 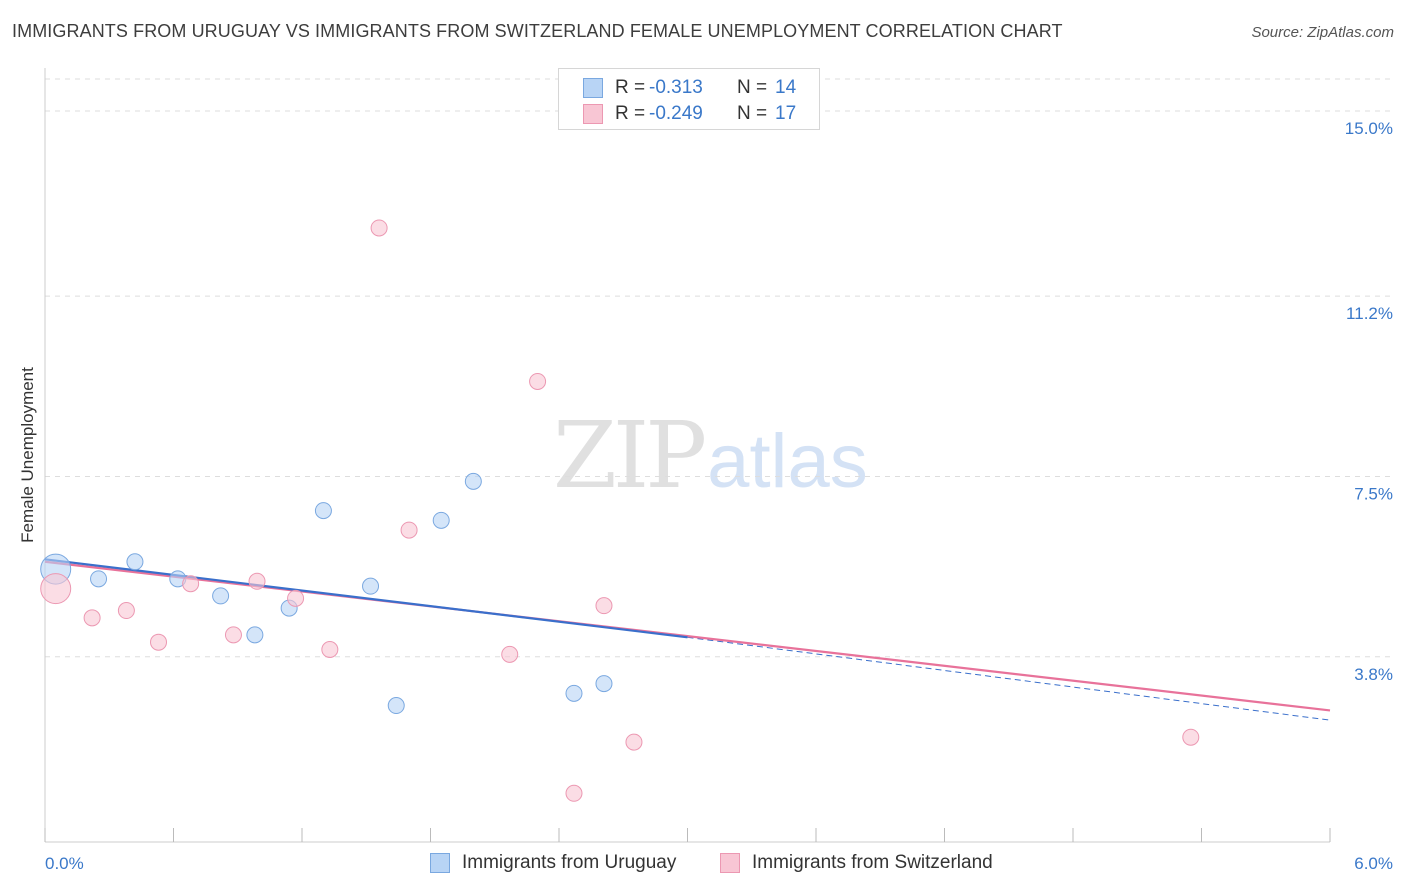 What do you see at coordinates (64, 863) in the screenshot?
I see `x-tick-label: 0.0%` at bounding box center [64, 863].